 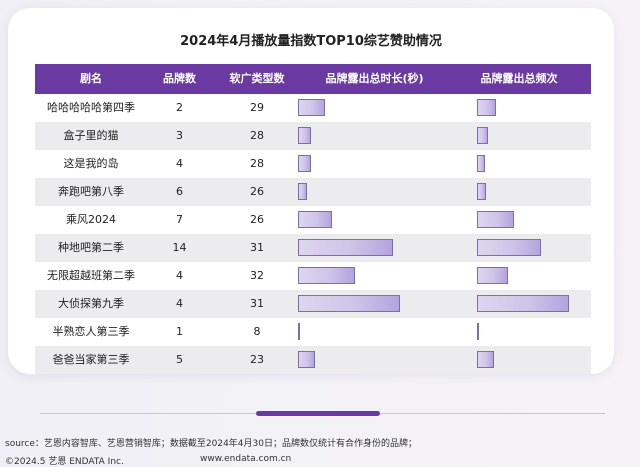 What do you see at coordinates (257, 331) in the screenshot?
I see `row-ad-type-count: 8` at bounding box center [257, 331].